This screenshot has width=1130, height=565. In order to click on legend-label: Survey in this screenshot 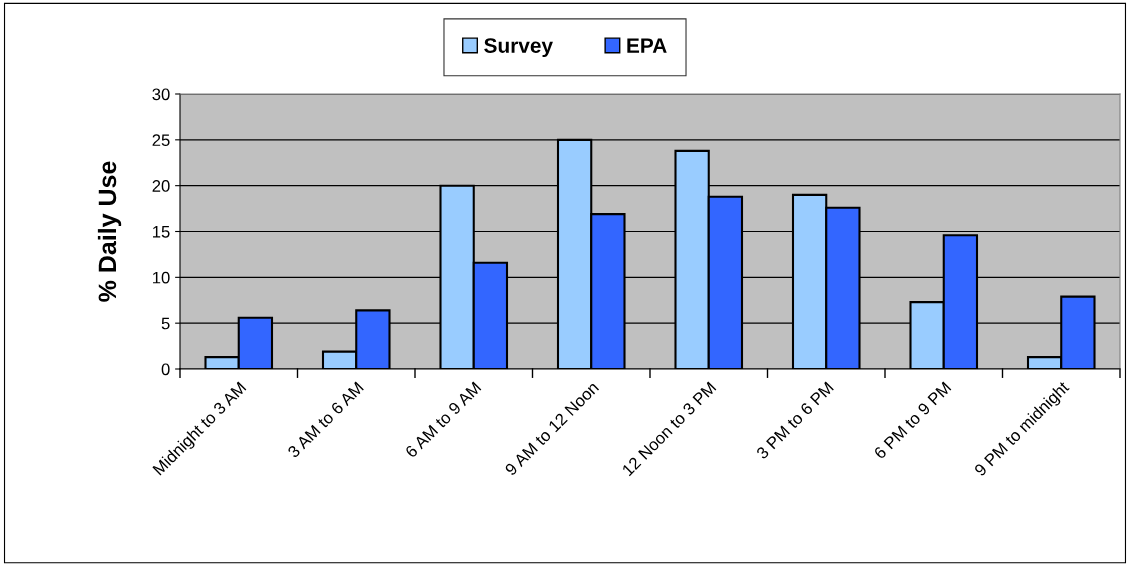, I will do `click(518, 48)`.